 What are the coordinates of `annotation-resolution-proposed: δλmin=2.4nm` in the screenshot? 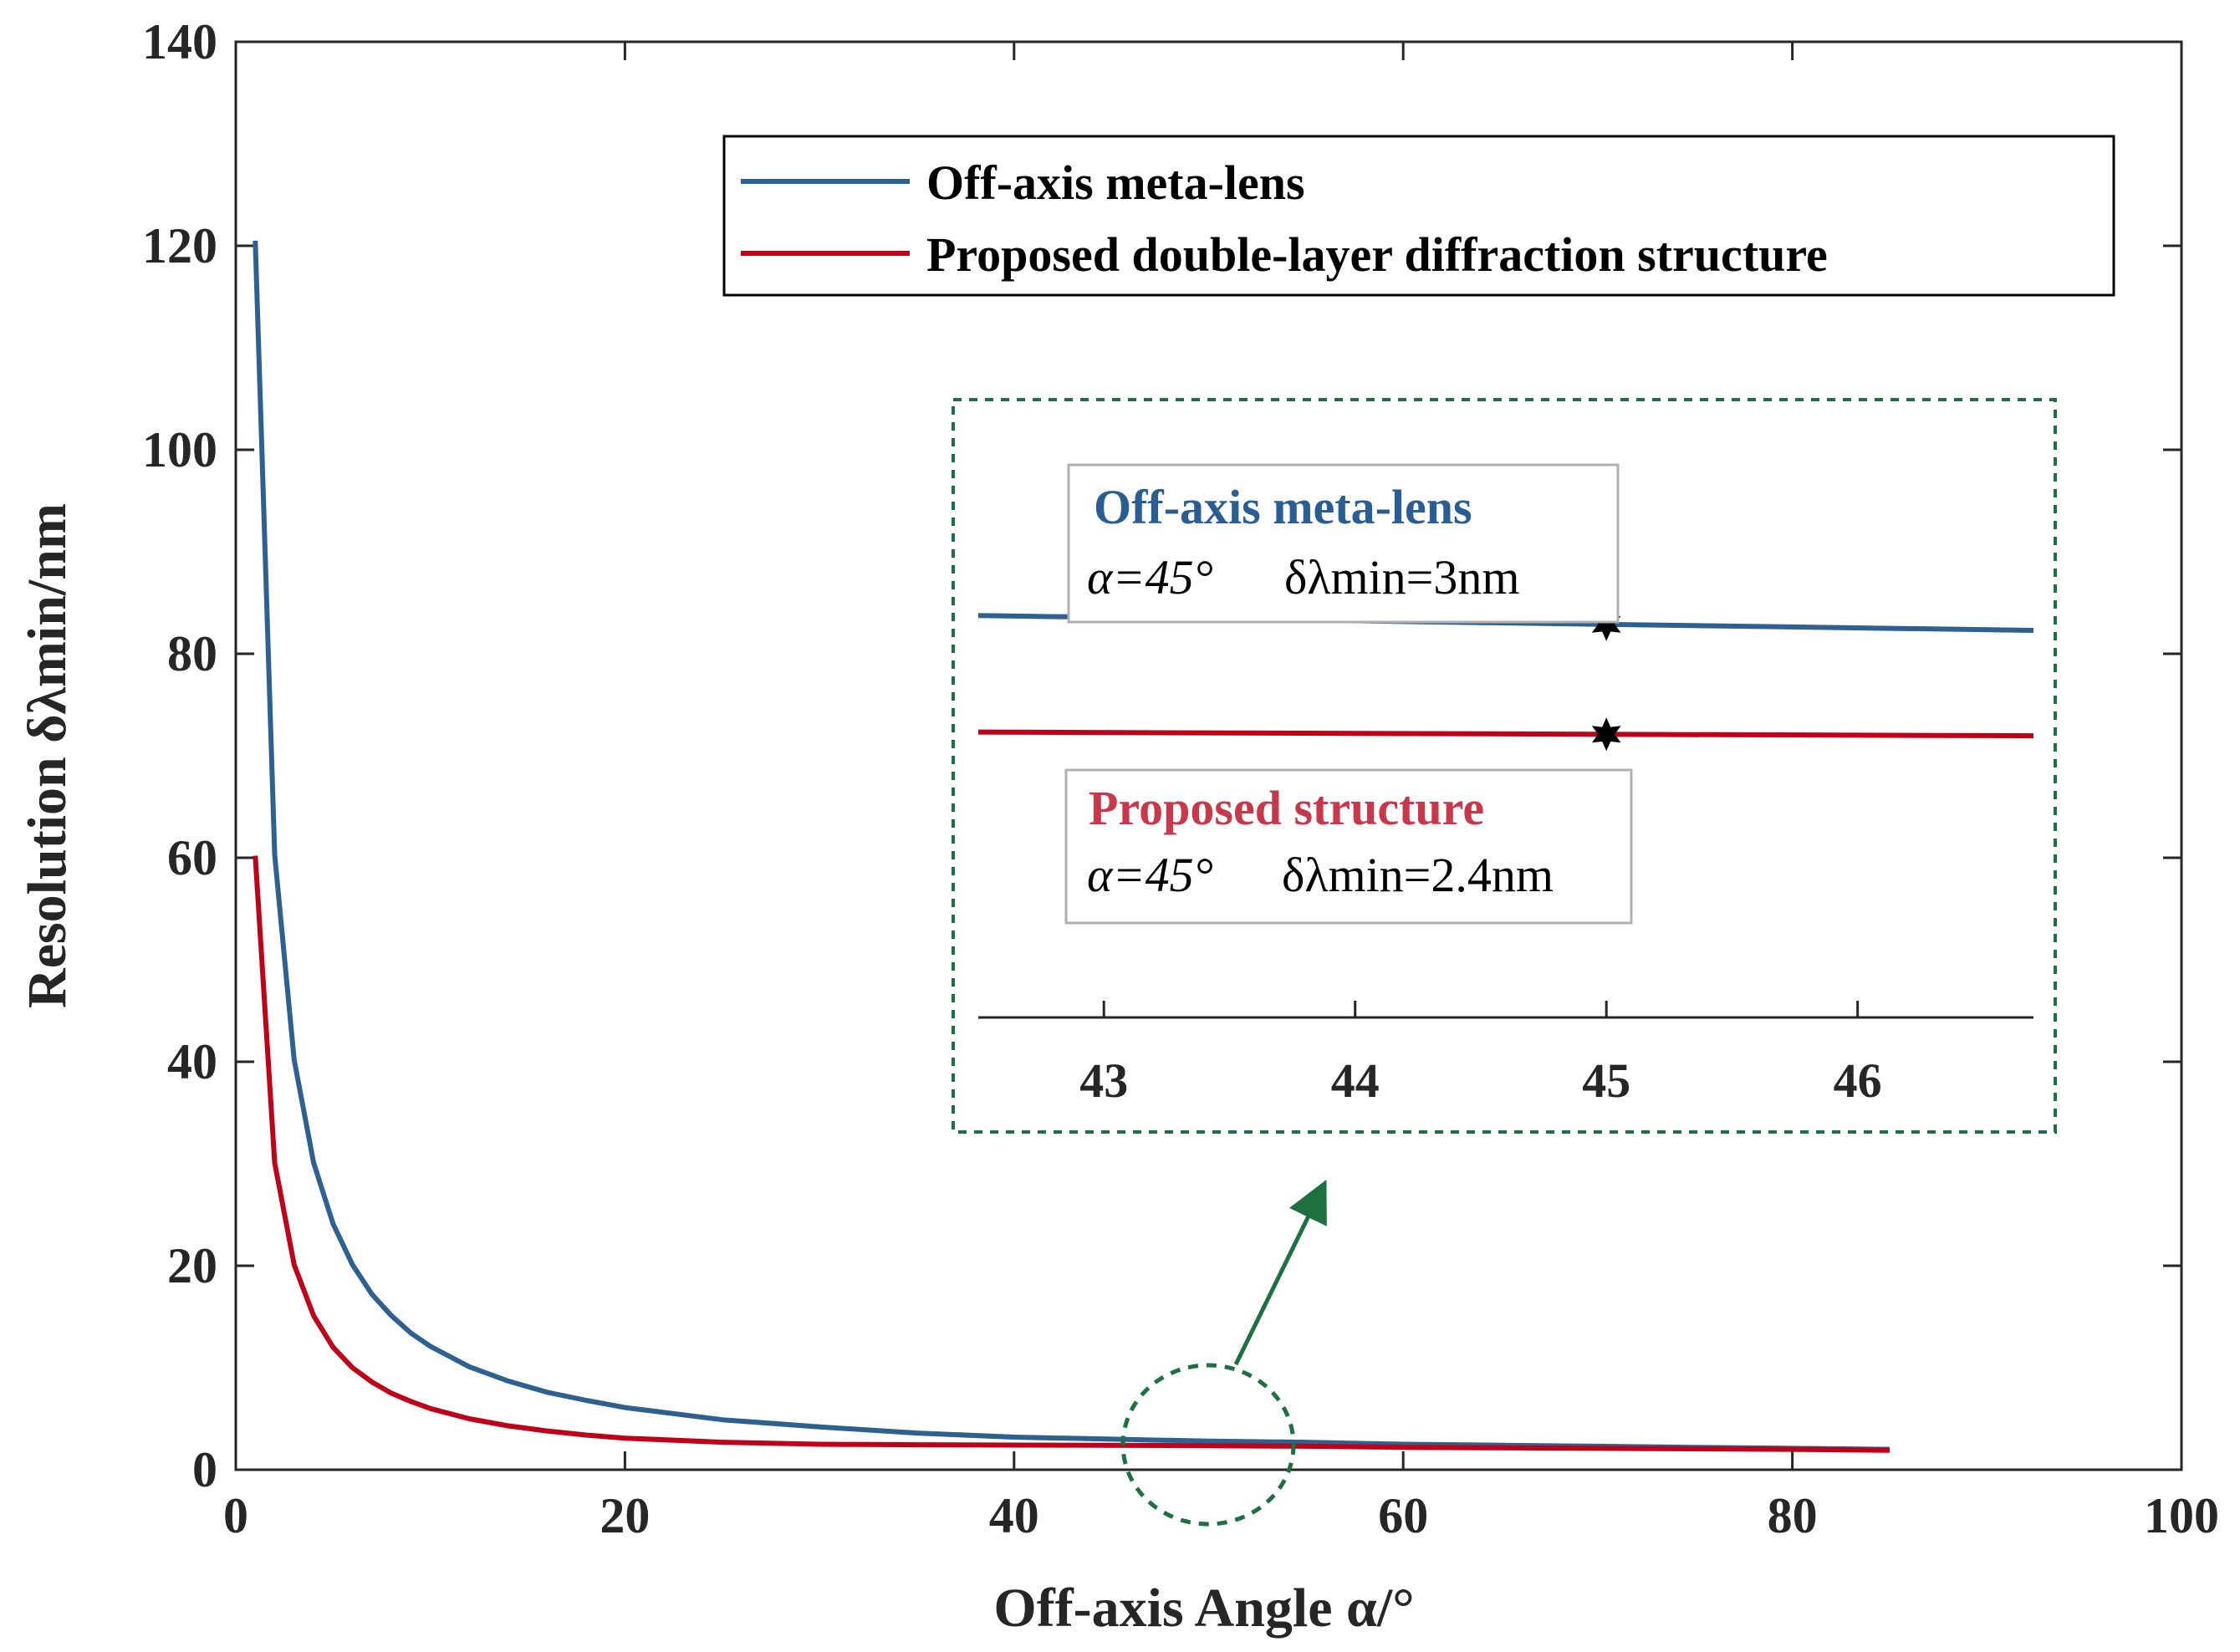 It's located at (1418, 875).